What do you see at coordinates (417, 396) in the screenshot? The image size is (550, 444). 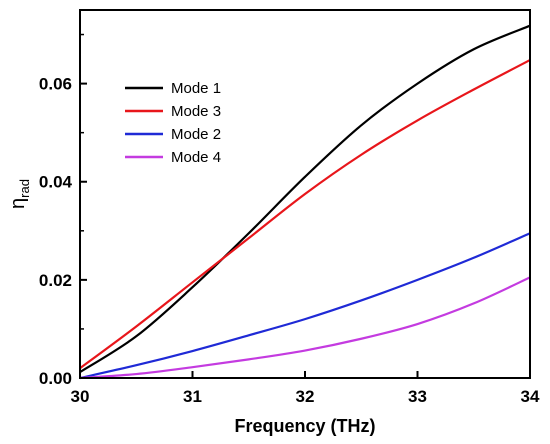 I see `x-tick-label: 33` at bounding box center [417, 396].